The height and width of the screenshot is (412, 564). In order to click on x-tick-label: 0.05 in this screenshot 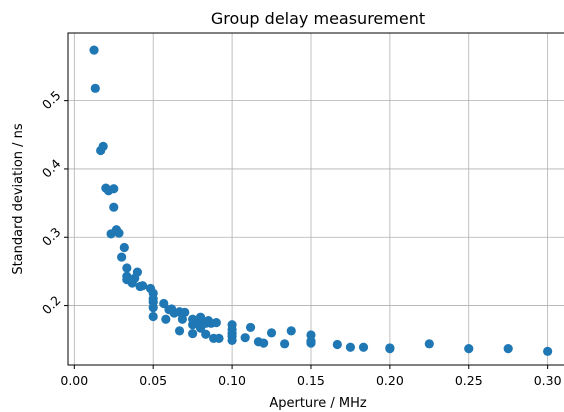, I will do `click(153, 380)`.